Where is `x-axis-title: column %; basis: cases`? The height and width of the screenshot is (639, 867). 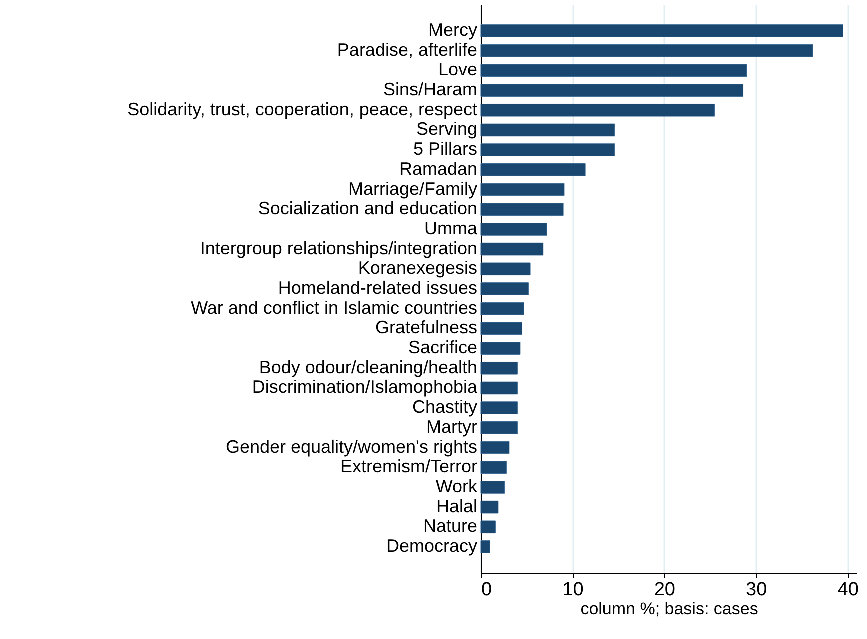
x-axis-title: column %; basis: cases is located at coordinates (669, 609).